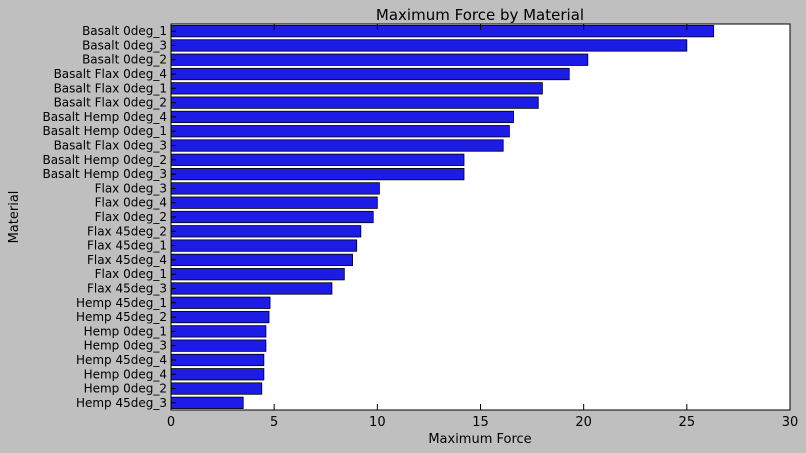 This screenshot has height=453, width=806. I want to click on y-tick-label: Basalt Flax 0deg_3, so click(110, 146).